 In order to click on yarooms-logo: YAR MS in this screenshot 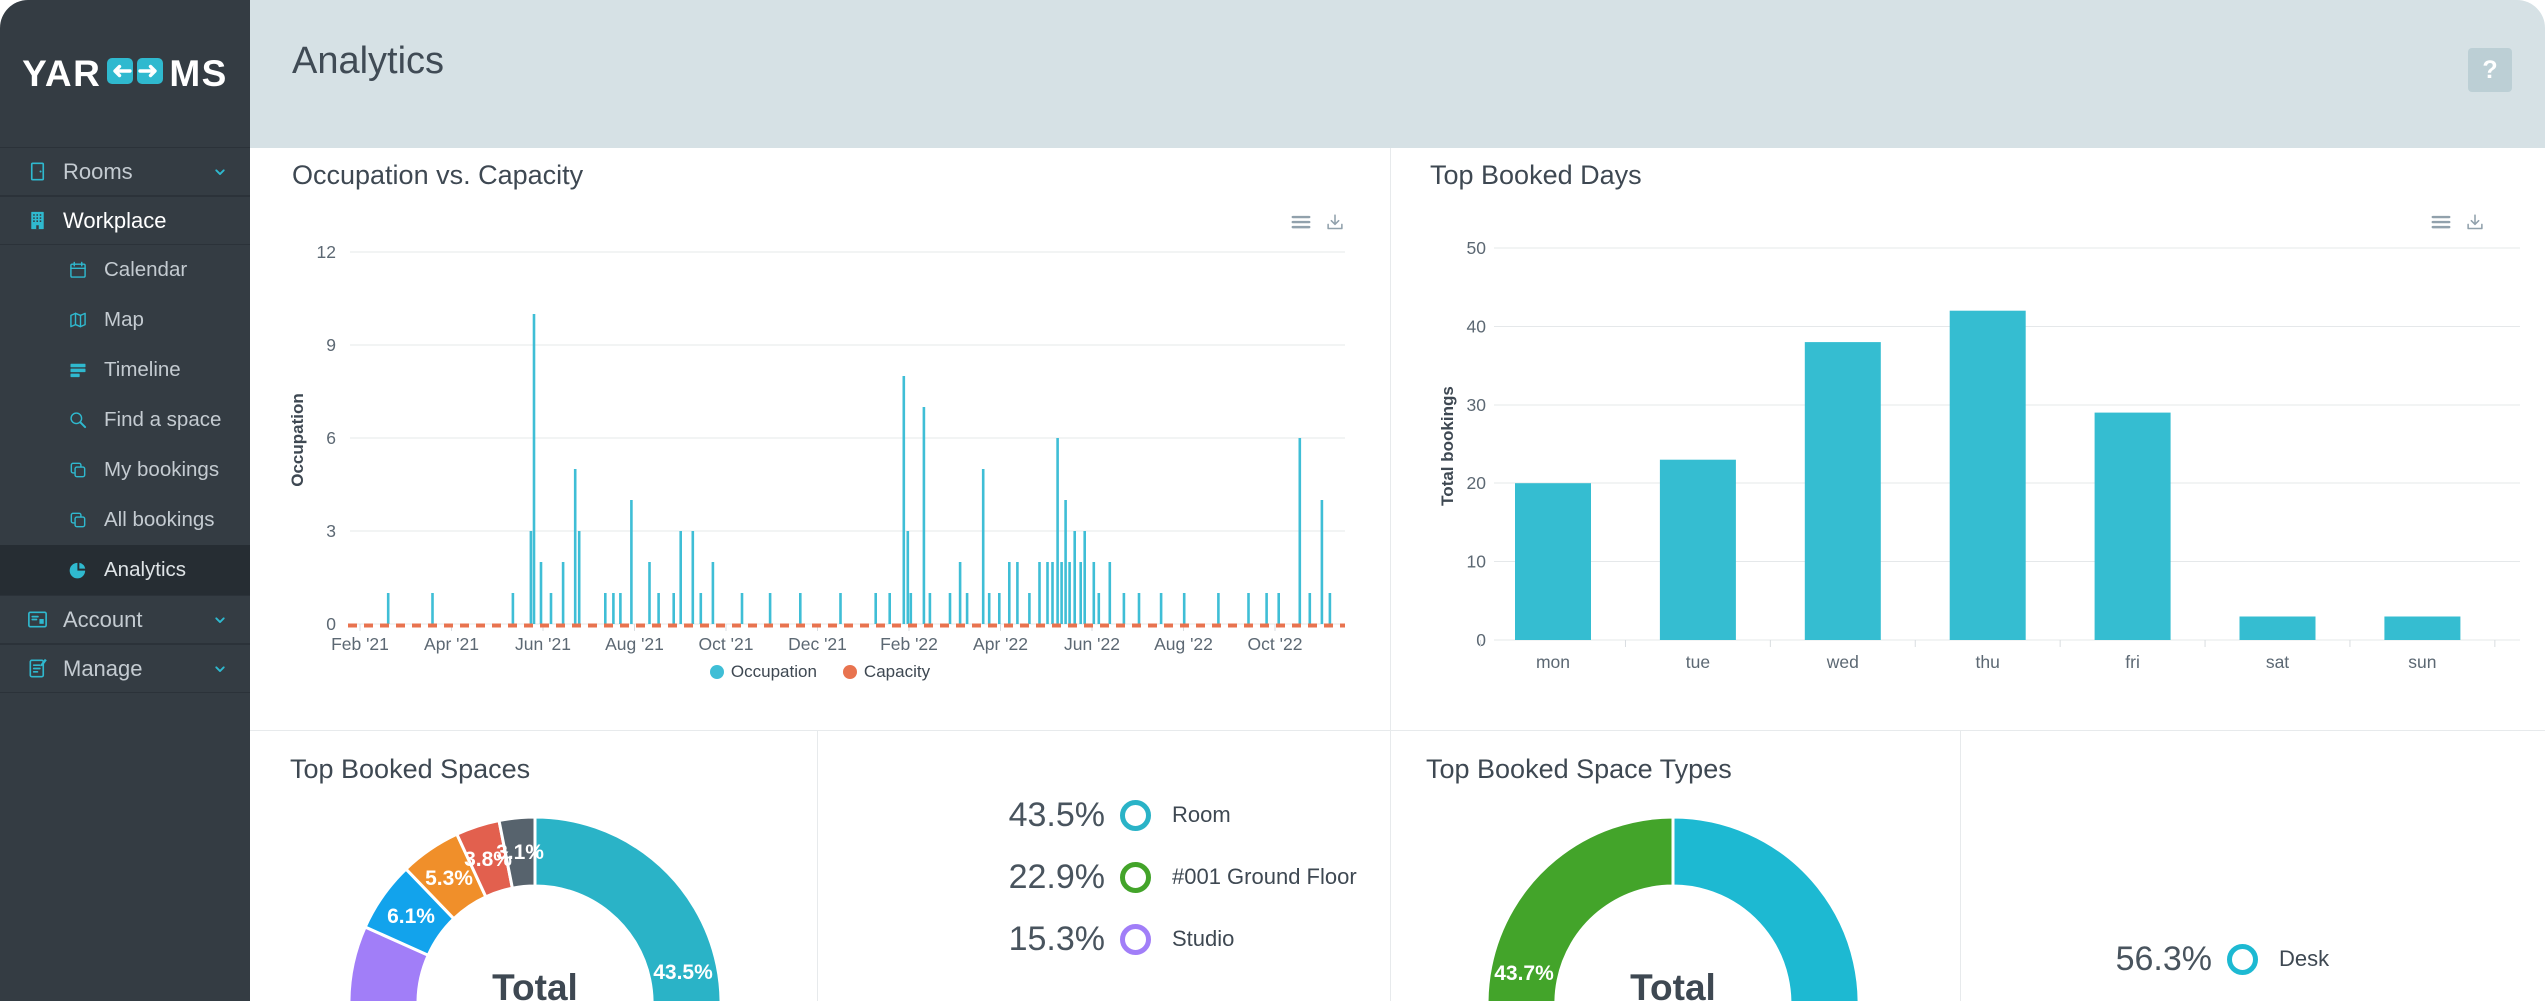, I will do `click(125, 73)`.